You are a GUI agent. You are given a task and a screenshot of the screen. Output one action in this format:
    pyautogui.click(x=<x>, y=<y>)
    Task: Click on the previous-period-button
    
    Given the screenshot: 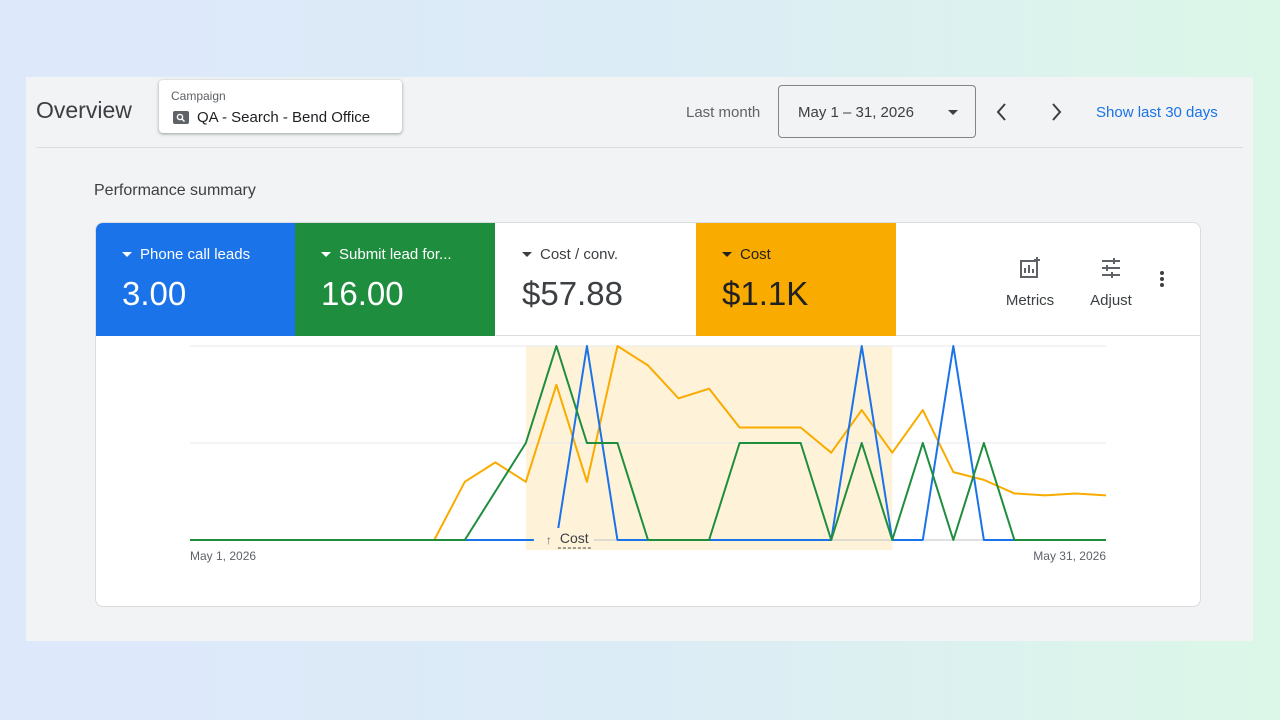 What is the action you would take?
    pyautogui.click(x=1002, y=112)
    